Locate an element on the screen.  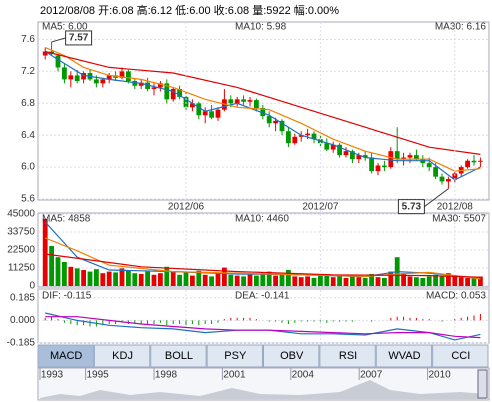
legend-entry: MA30: 6.16 is located at coordinates (461, 27).